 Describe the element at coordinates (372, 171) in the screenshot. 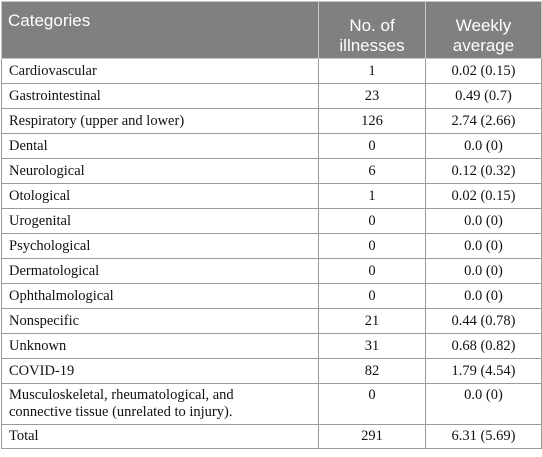

I see `illness-count-cell: 6` at that location.